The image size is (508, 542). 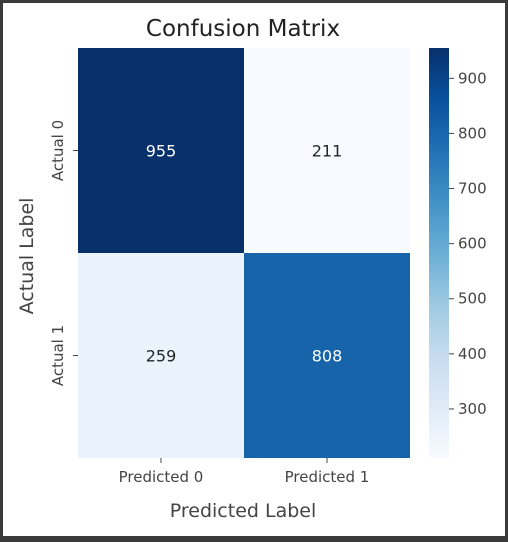 I want to click on cell-value-r1-c1: 808, so click(x=327, y=356).